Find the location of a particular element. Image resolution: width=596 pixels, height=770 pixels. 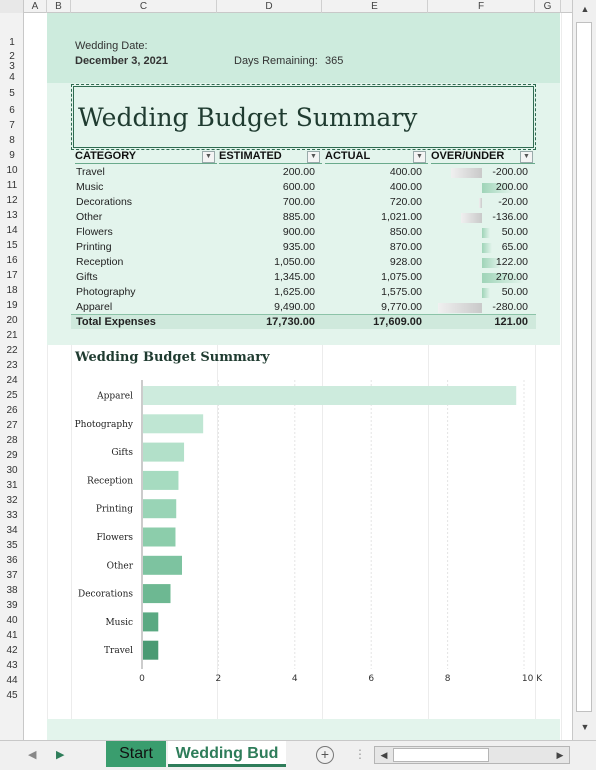

actual-cell: 9,770.00 is located at coordinates (401, 307).